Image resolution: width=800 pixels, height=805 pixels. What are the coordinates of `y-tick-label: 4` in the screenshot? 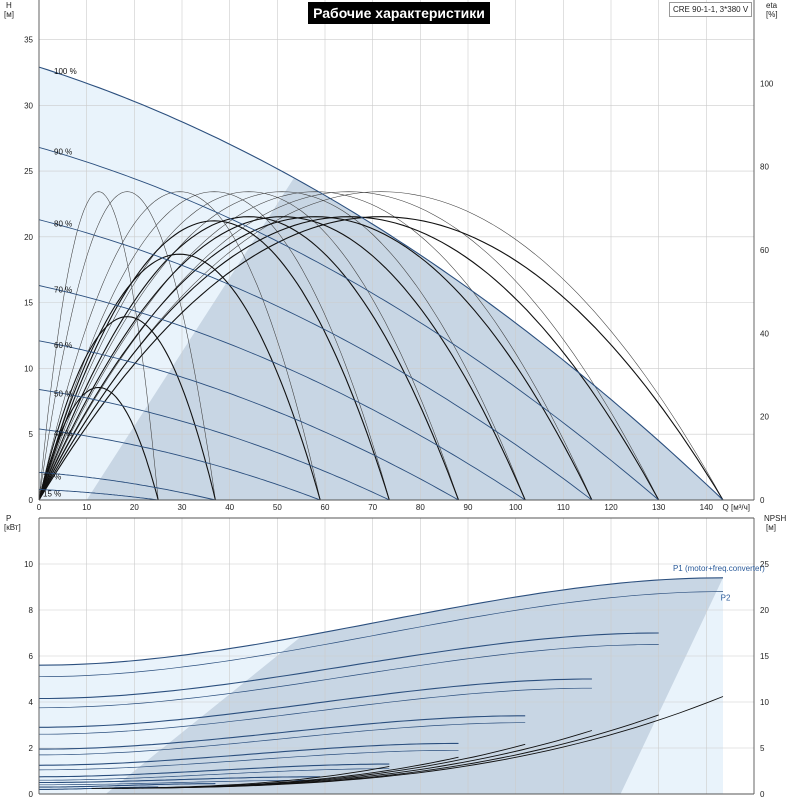 It's located at (31, 702).